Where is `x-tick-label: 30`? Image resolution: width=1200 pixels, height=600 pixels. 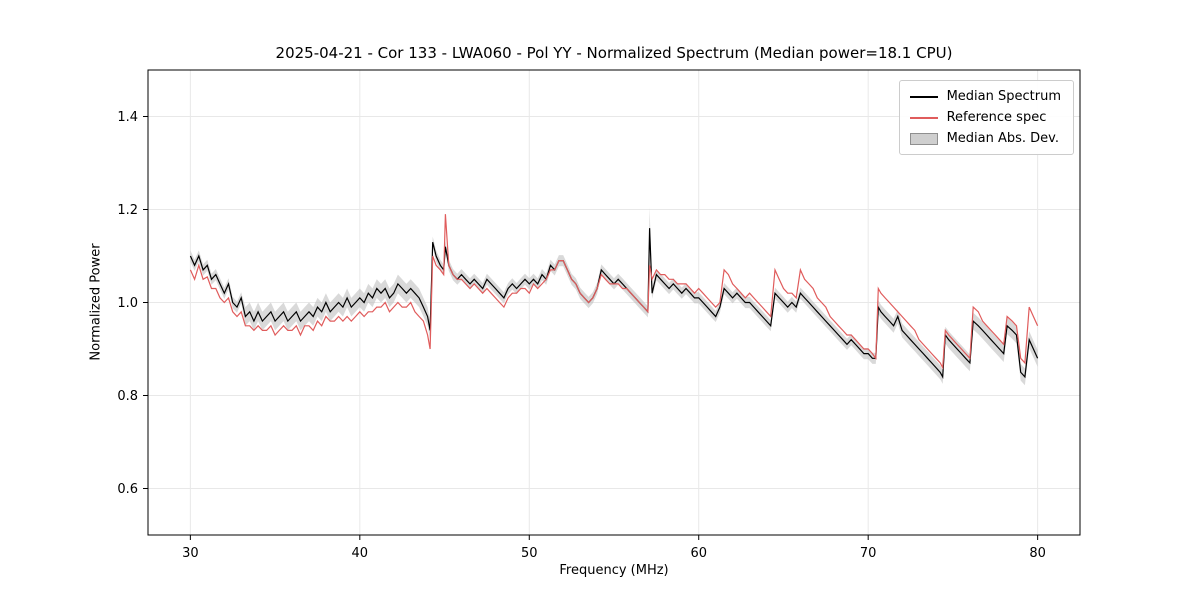 x-tick-label: 30 is located at coordinates (190, 553).